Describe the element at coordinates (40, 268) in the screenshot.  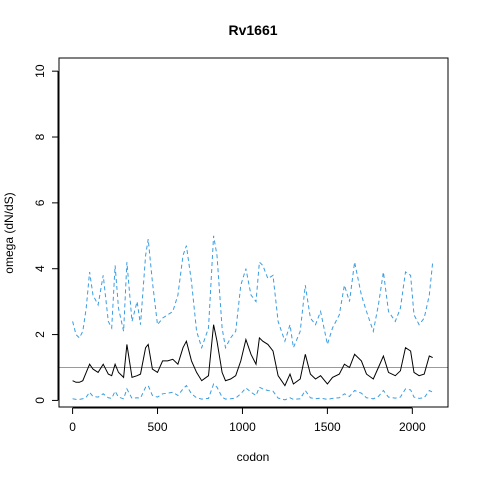
I see `y-tick-label: 4` at that location.